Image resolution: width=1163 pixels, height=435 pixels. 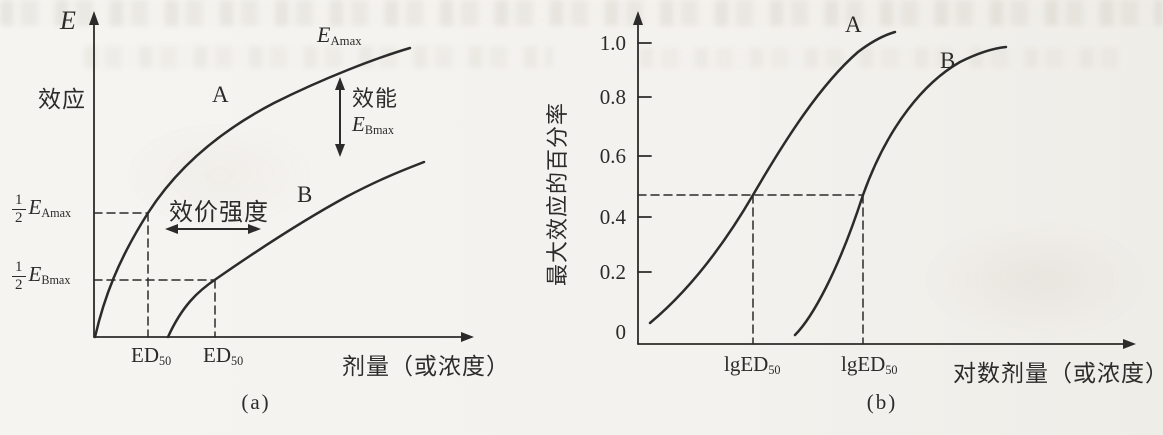 I want to click on panel-b-tick-0.8: 0.8, so click(x=612, y=97).